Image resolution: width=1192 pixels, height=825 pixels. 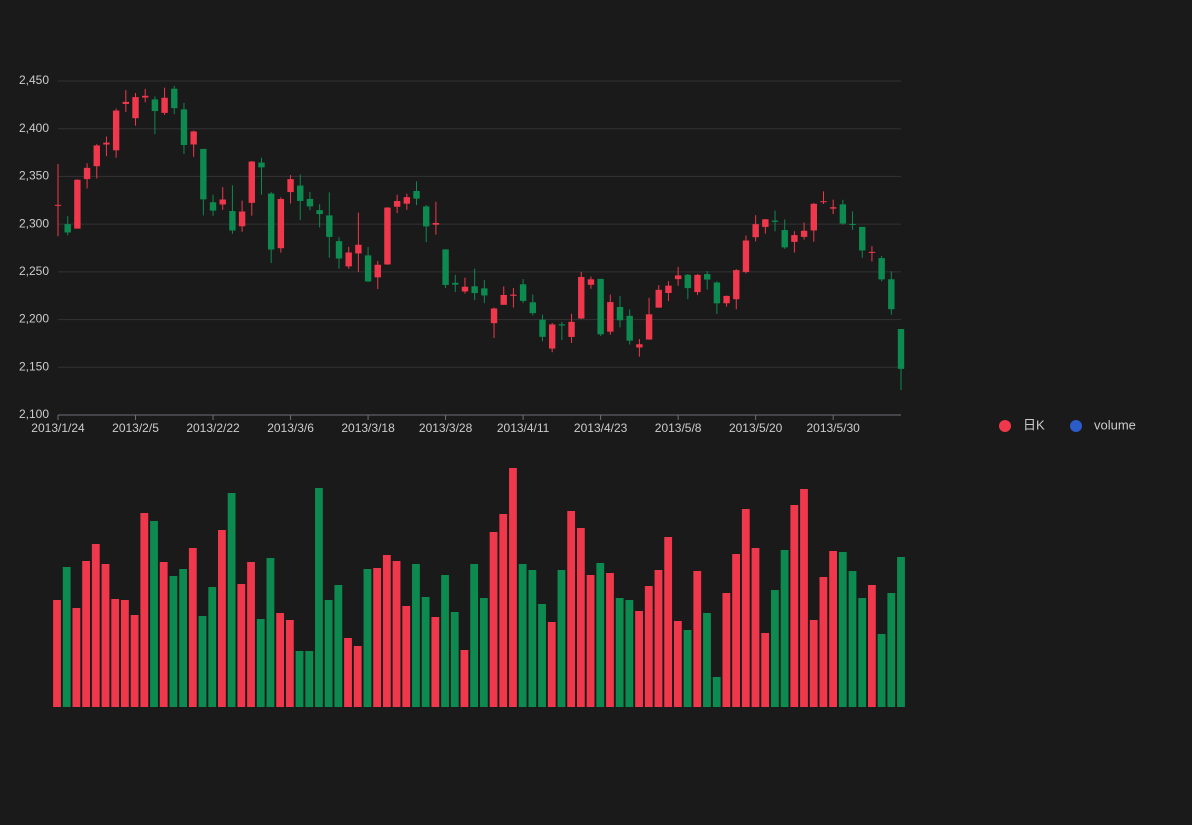 What do you see at coordinates (34, 176) in the screenshot?
I see `y-tick-label: 2,350` at bounding box center [34, 176].